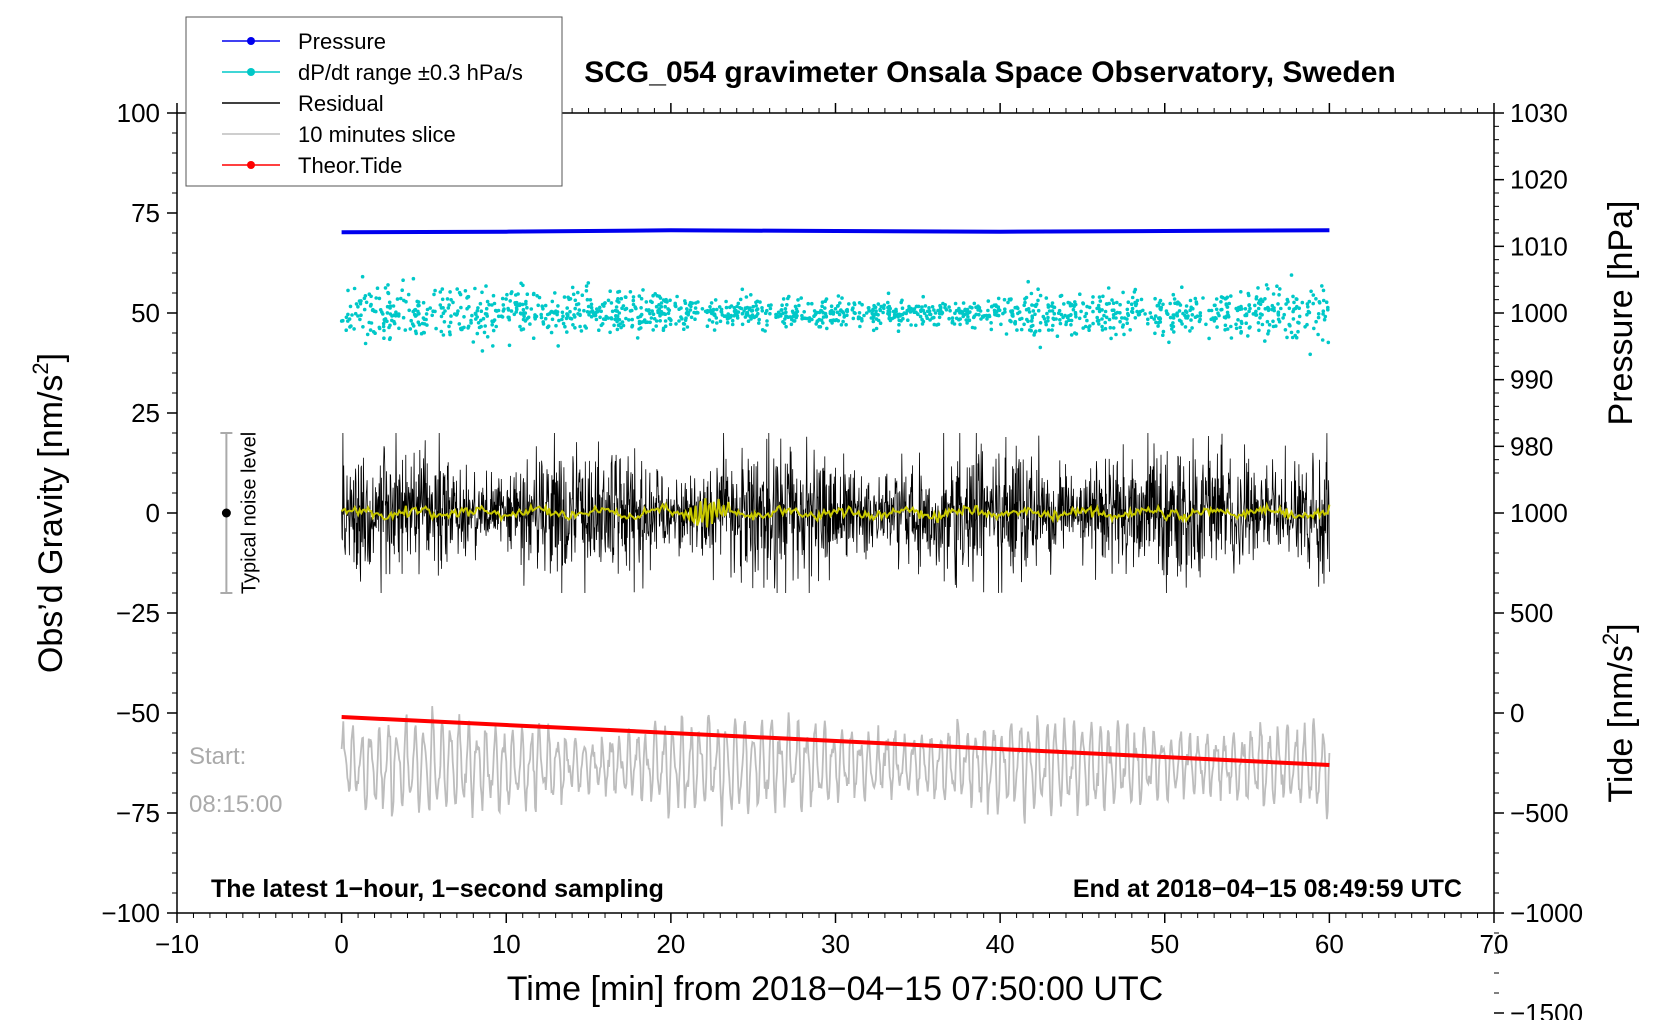 This screenshot has width=1676, height=1020. What do you see at coordinates (1517, 713) in the screenshot?
I see `tide-tick-label: 0` at bounding box center [1517, 713].